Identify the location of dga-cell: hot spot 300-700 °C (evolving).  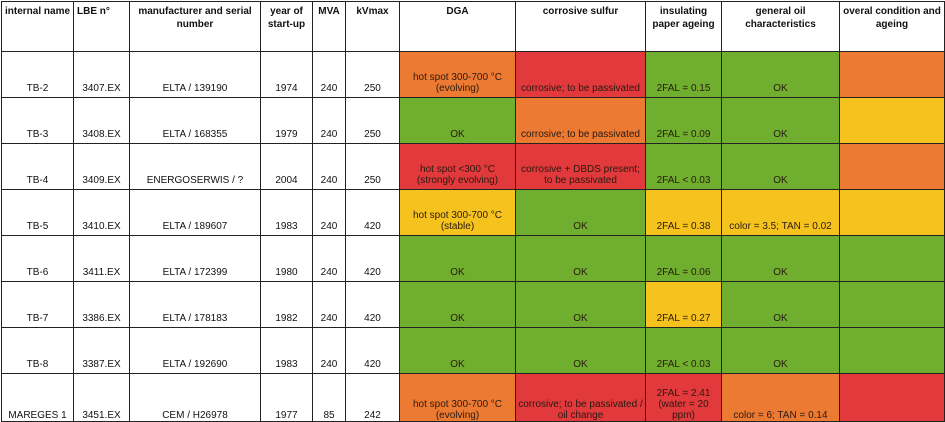
(457, 74).